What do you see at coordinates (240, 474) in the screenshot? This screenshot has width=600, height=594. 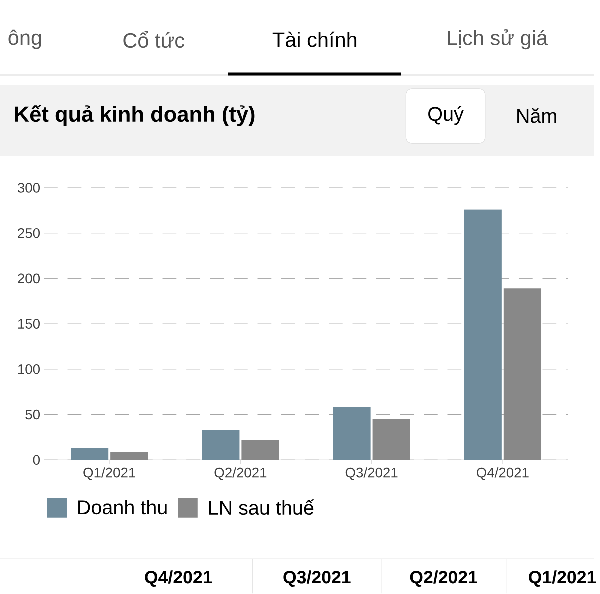 I see `x-tick-label: Q2/2021` at bounding box center [240, 474].